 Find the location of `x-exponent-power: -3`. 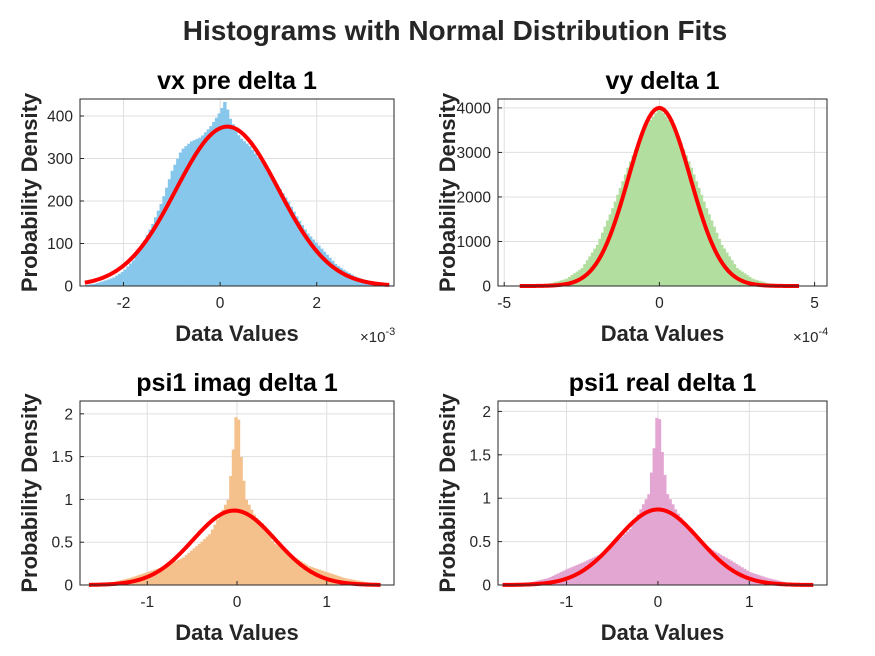

x-exponent-power: -3 is located at coordinates (390, 332).